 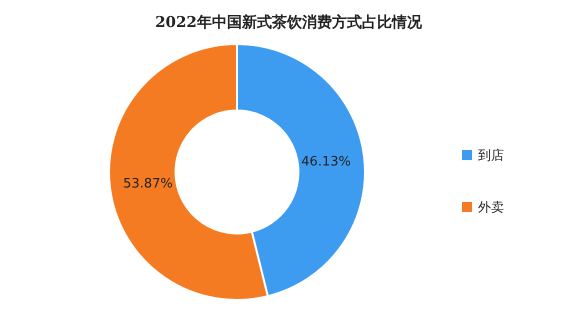 What do you see at coordinates (491, 208) in the screenshot?
I see `legend-label: 外卖` at bounding box center [491, 208].